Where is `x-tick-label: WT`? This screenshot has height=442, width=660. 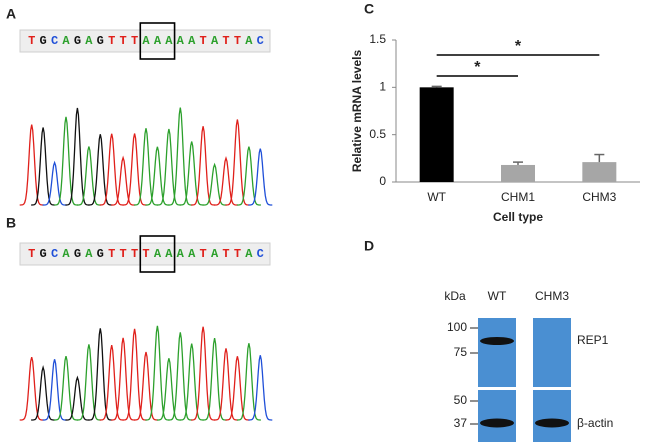 x-tick-label: WT is located at coordinates (436, 197).